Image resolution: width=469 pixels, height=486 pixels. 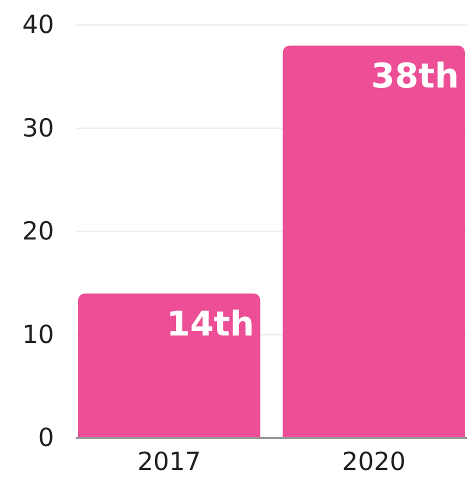 I want to click on data-label: 14th, so click(x=210, y=324).